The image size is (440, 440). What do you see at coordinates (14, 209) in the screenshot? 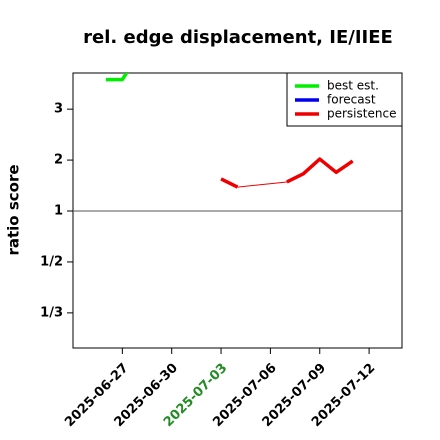
I see `y-axis-label: ratio score` at bounding box center [14, 209].